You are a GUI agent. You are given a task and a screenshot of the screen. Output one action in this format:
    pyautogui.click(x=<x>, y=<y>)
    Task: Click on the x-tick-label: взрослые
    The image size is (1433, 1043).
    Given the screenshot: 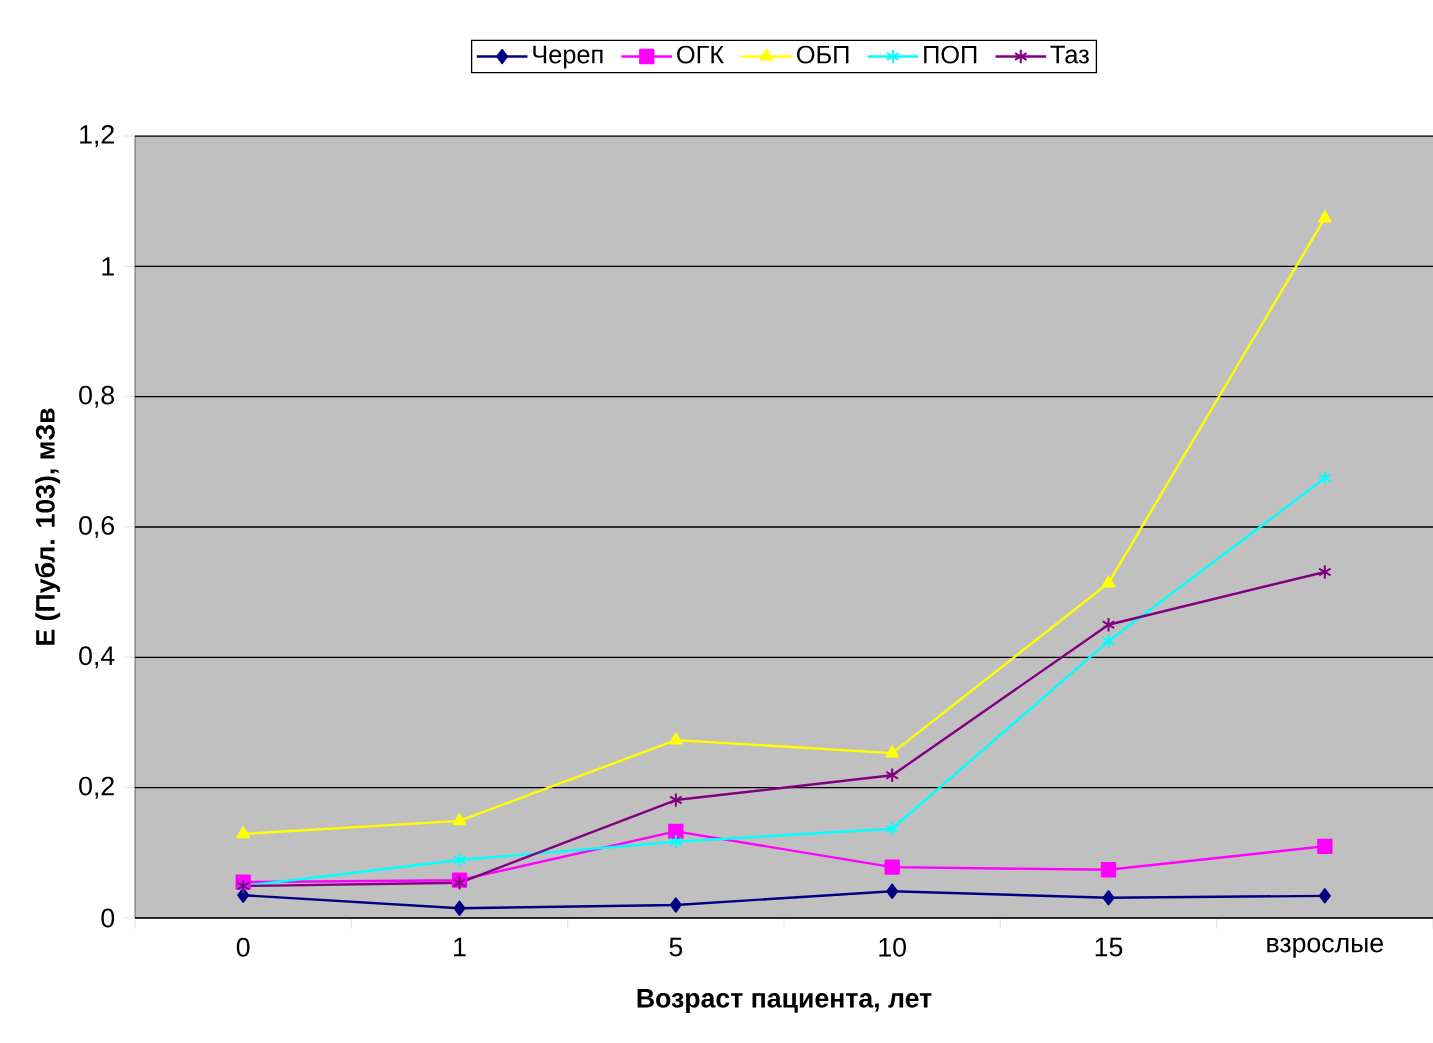 What is the action you would take?
    pyautogui.click(x=1325, y=947)
    